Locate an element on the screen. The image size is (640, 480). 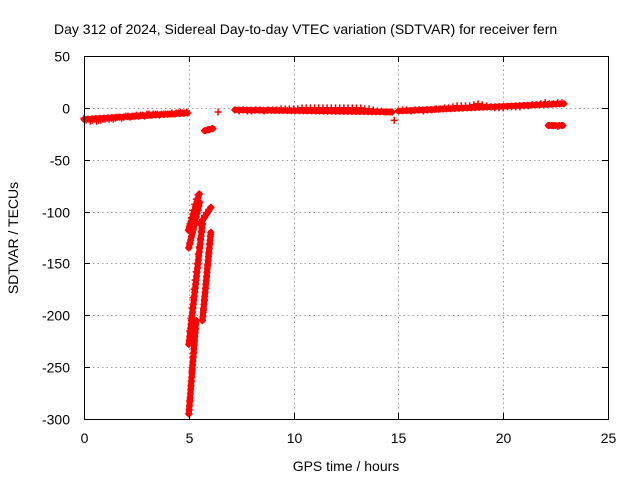
x-tick-label: 0 is located at coordinates (85, 438).